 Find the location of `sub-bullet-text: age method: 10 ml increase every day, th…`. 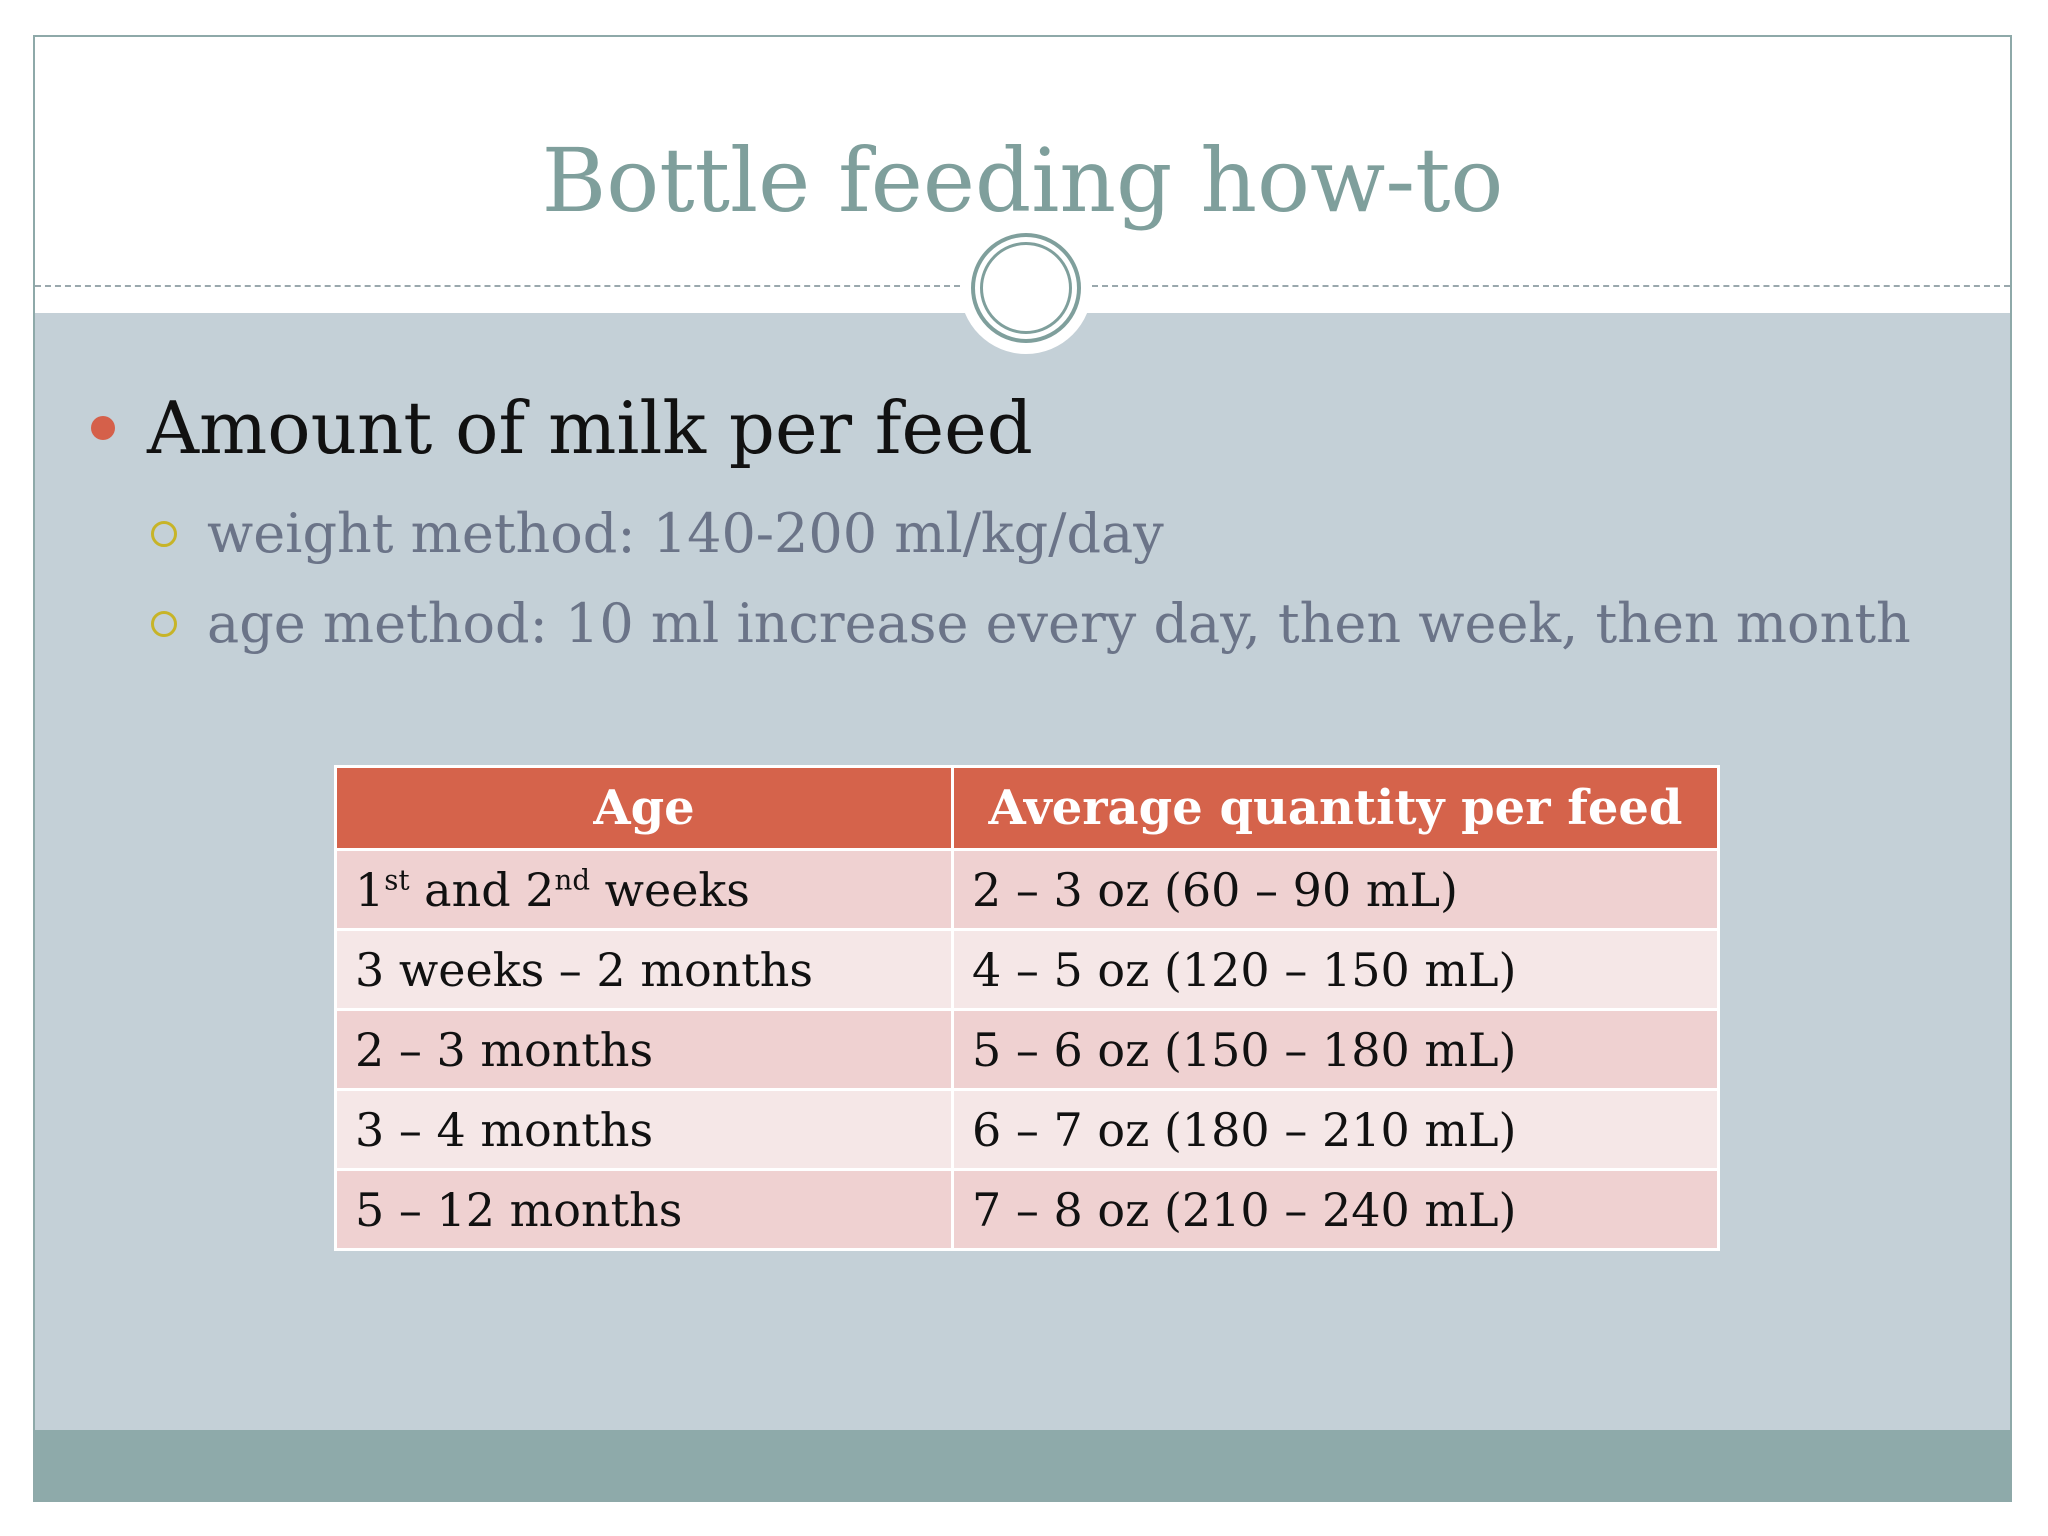

sub-bullet-text: age method: 10 ml increase every day, th… is located at coordinates (1059, 623).